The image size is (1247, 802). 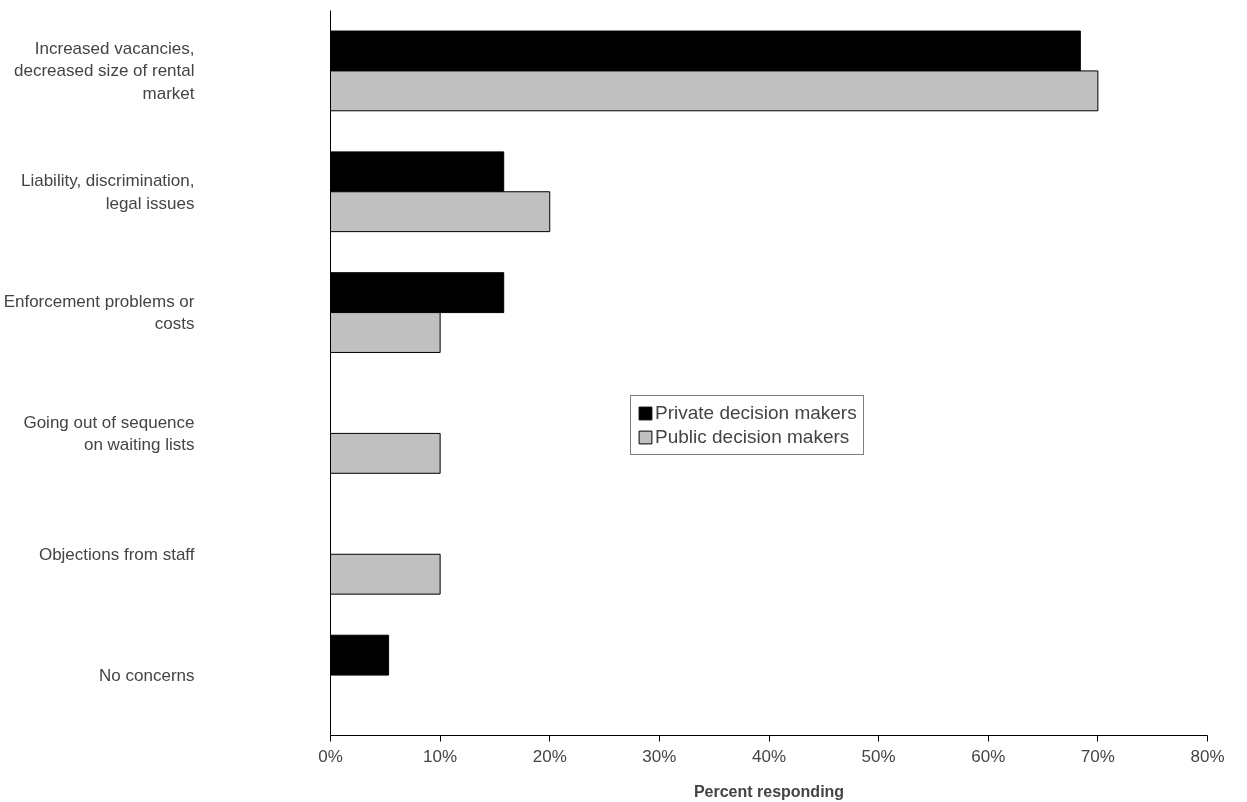 I want to click on y-tick-label: Increased vacancies, decreased size of rental market, so click(x=104, y=71).